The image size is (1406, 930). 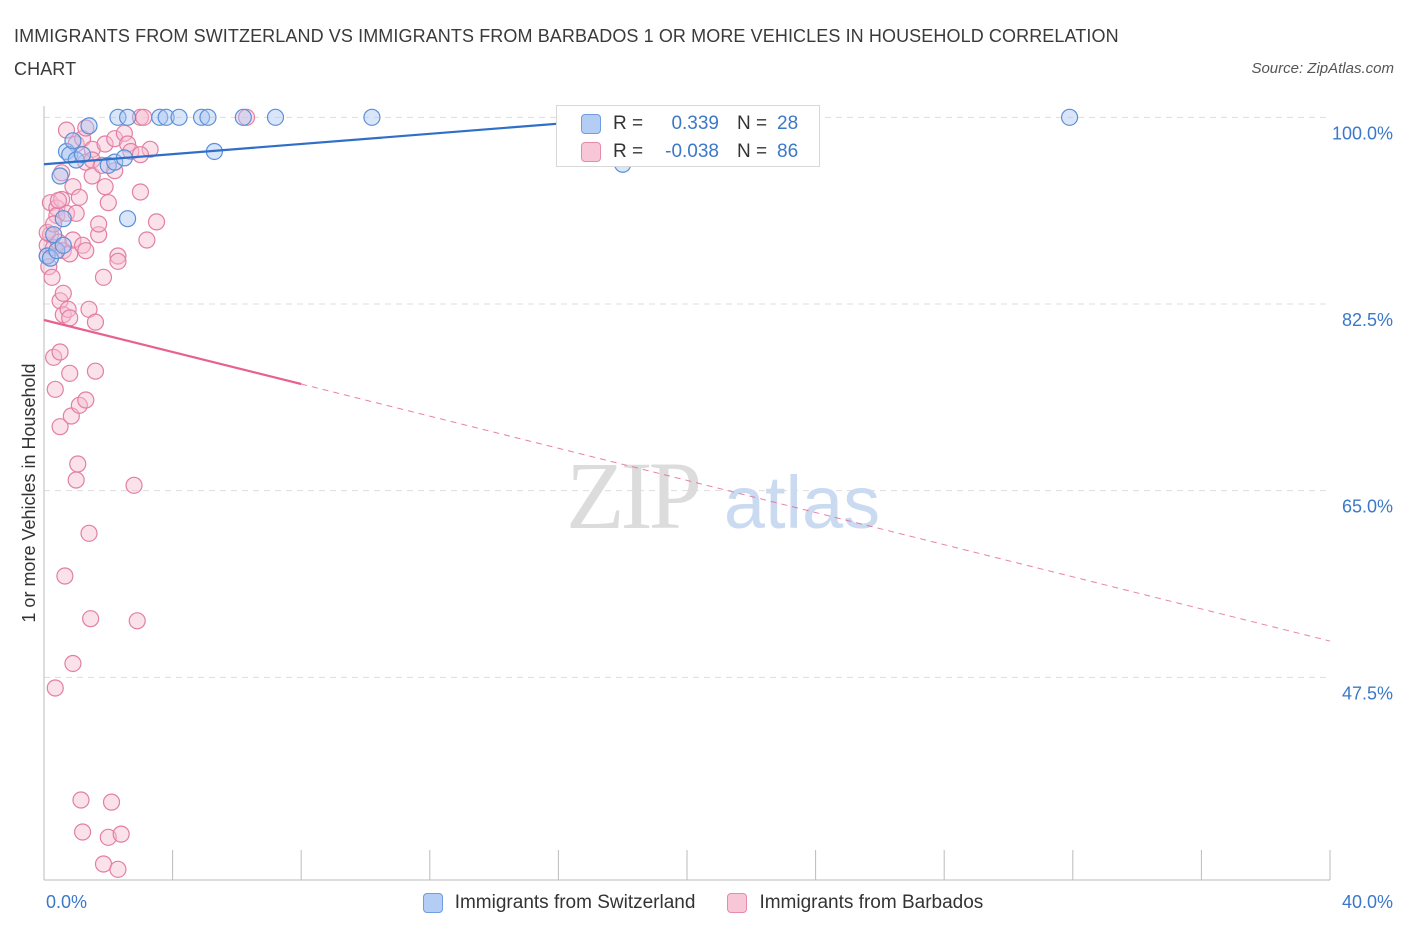 What do you see at coordinates (432, 903) in the screenshot?
I see `legend-swatch-switzerland` at bounding box center [432, 903].